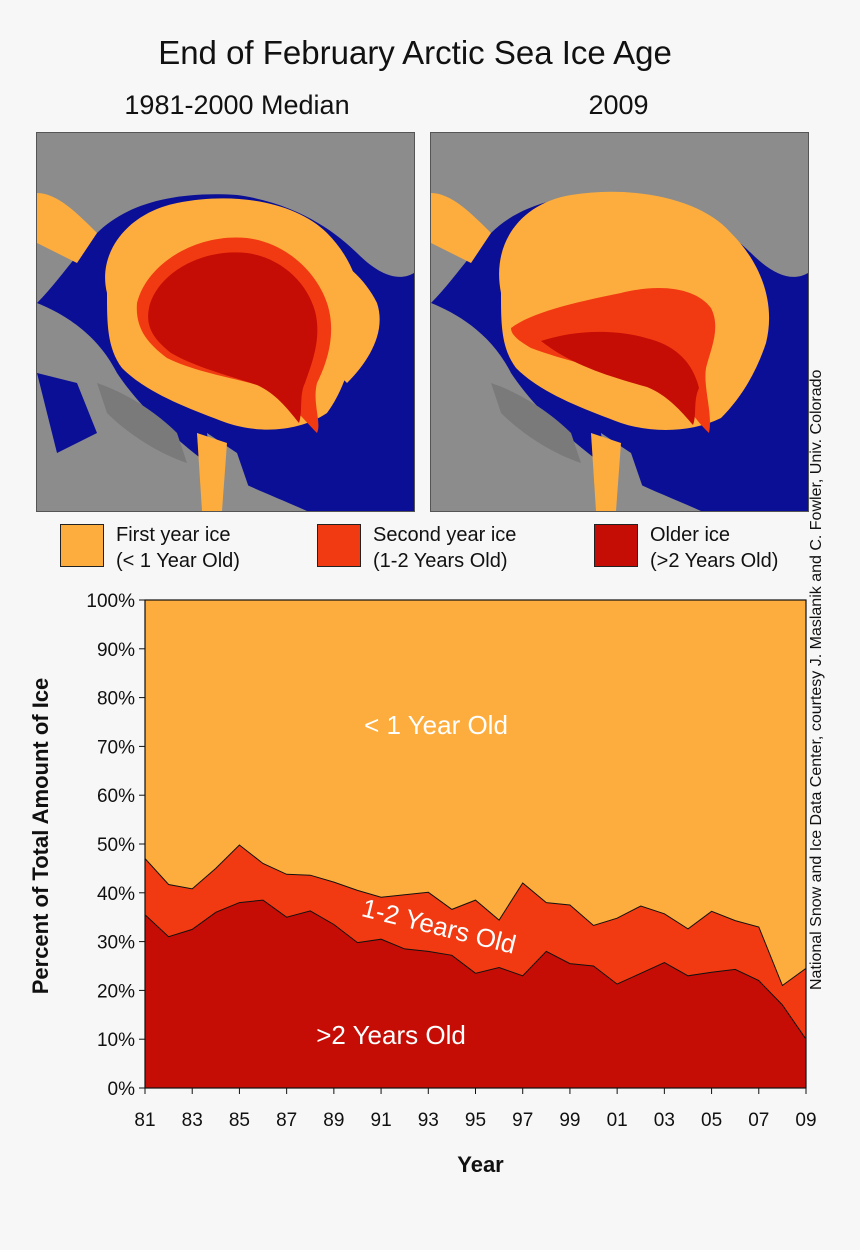 This screenshot has width=860, height=1250. I want to click on legend-sub-second-year: (1-2 Years Old), so click(440, 561).